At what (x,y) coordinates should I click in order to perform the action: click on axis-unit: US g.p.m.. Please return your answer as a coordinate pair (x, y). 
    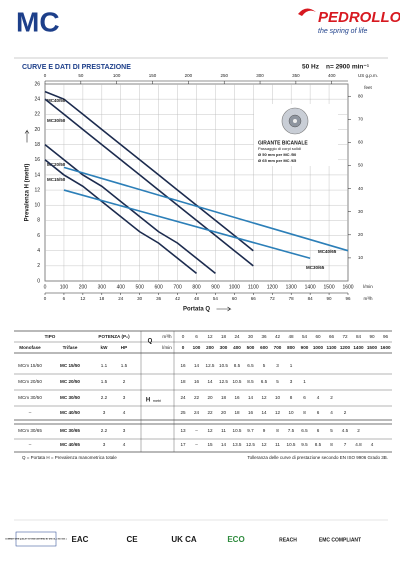
    Looking at the image, I should click on (368, 75).